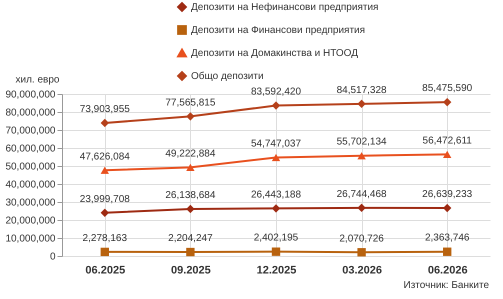 The image size is (503, 299). What do you see at coordinates (190, 195) in the screenshot?
I see `data-label: 26,138,684` at bounding box center [190, 195].